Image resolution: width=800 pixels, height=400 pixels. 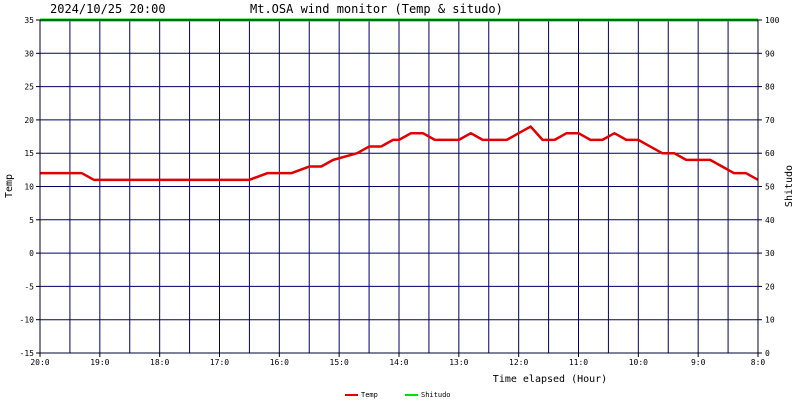 I want to click on x-tick-label: 9:0, so click(x=698, y=362).